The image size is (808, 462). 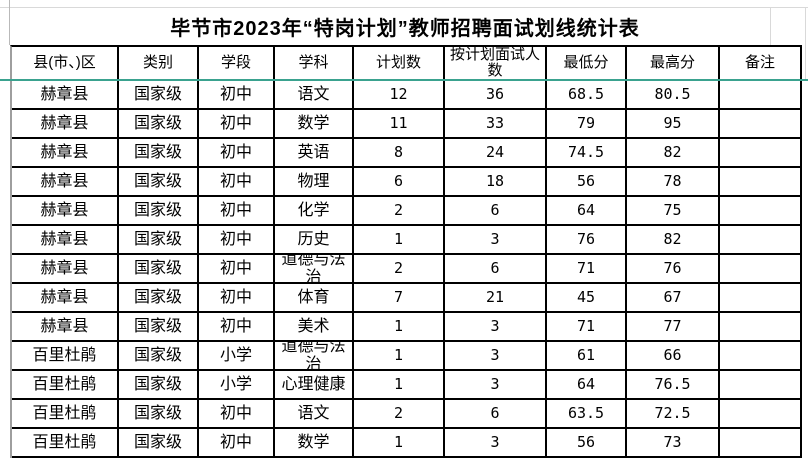 I want to click on table-cell: 63.5, so click(x=587, y=414).